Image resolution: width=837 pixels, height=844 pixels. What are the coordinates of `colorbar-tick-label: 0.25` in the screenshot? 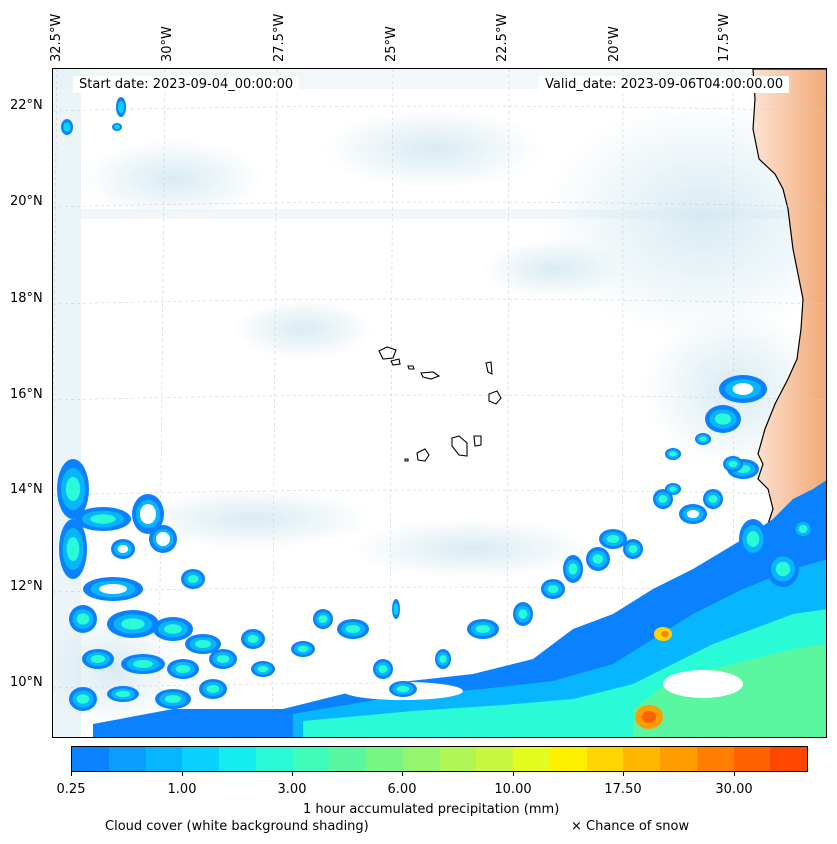 It's located at (71, 789).